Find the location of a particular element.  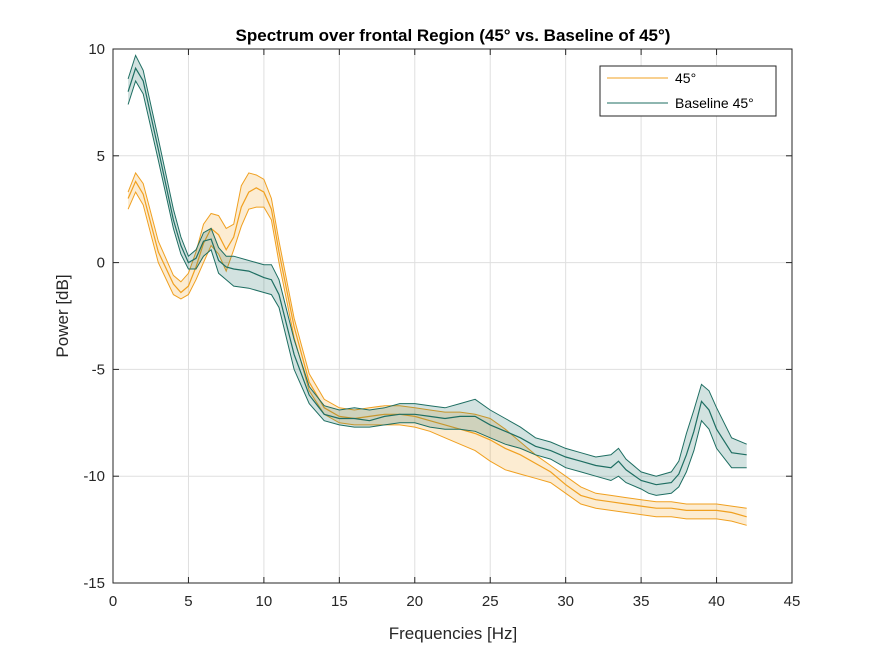

x-tick-label: 30 is located at coordinates (565, 601).